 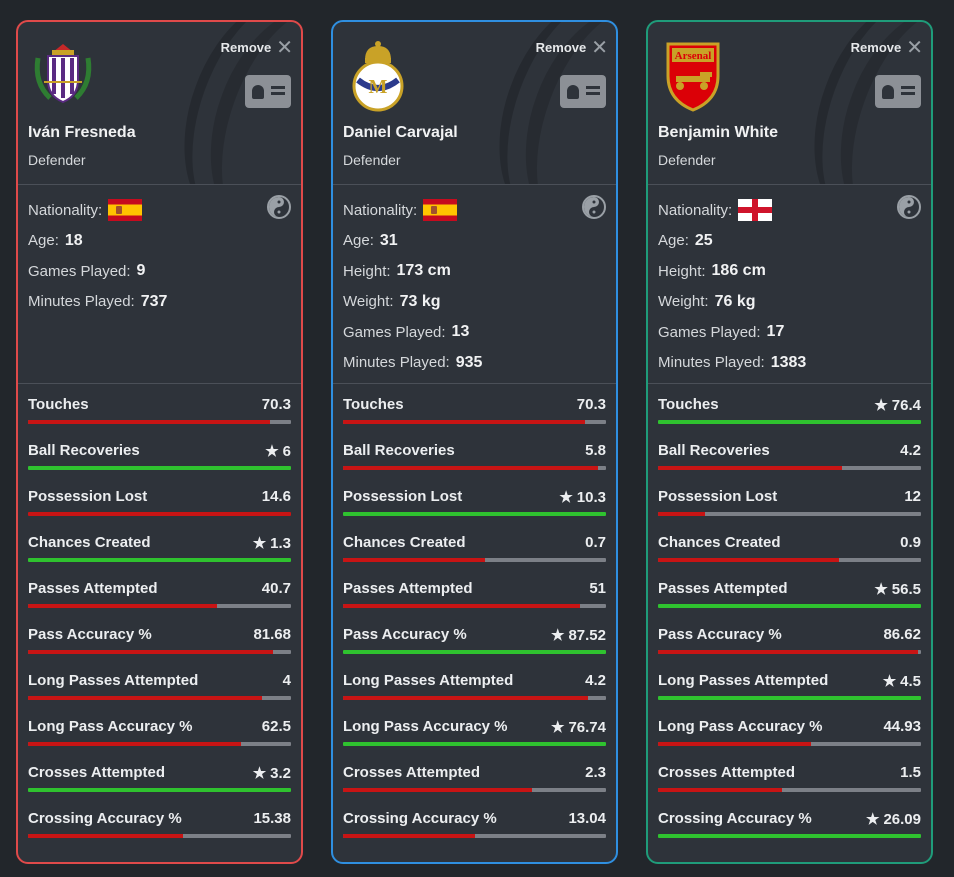 I want to click on info-value: 186 cm, so click(x=738, y=271).